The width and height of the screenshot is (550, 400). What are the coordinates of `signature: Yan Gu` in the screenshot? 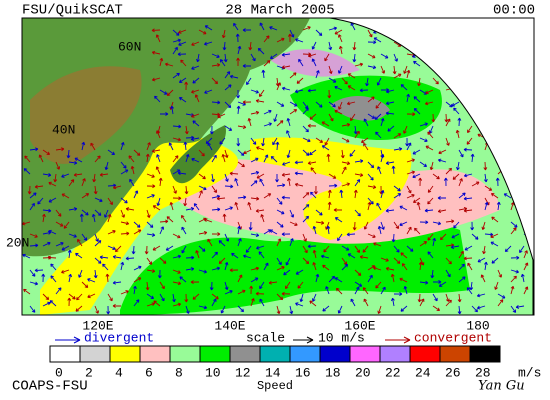 It's located at (501, 386).